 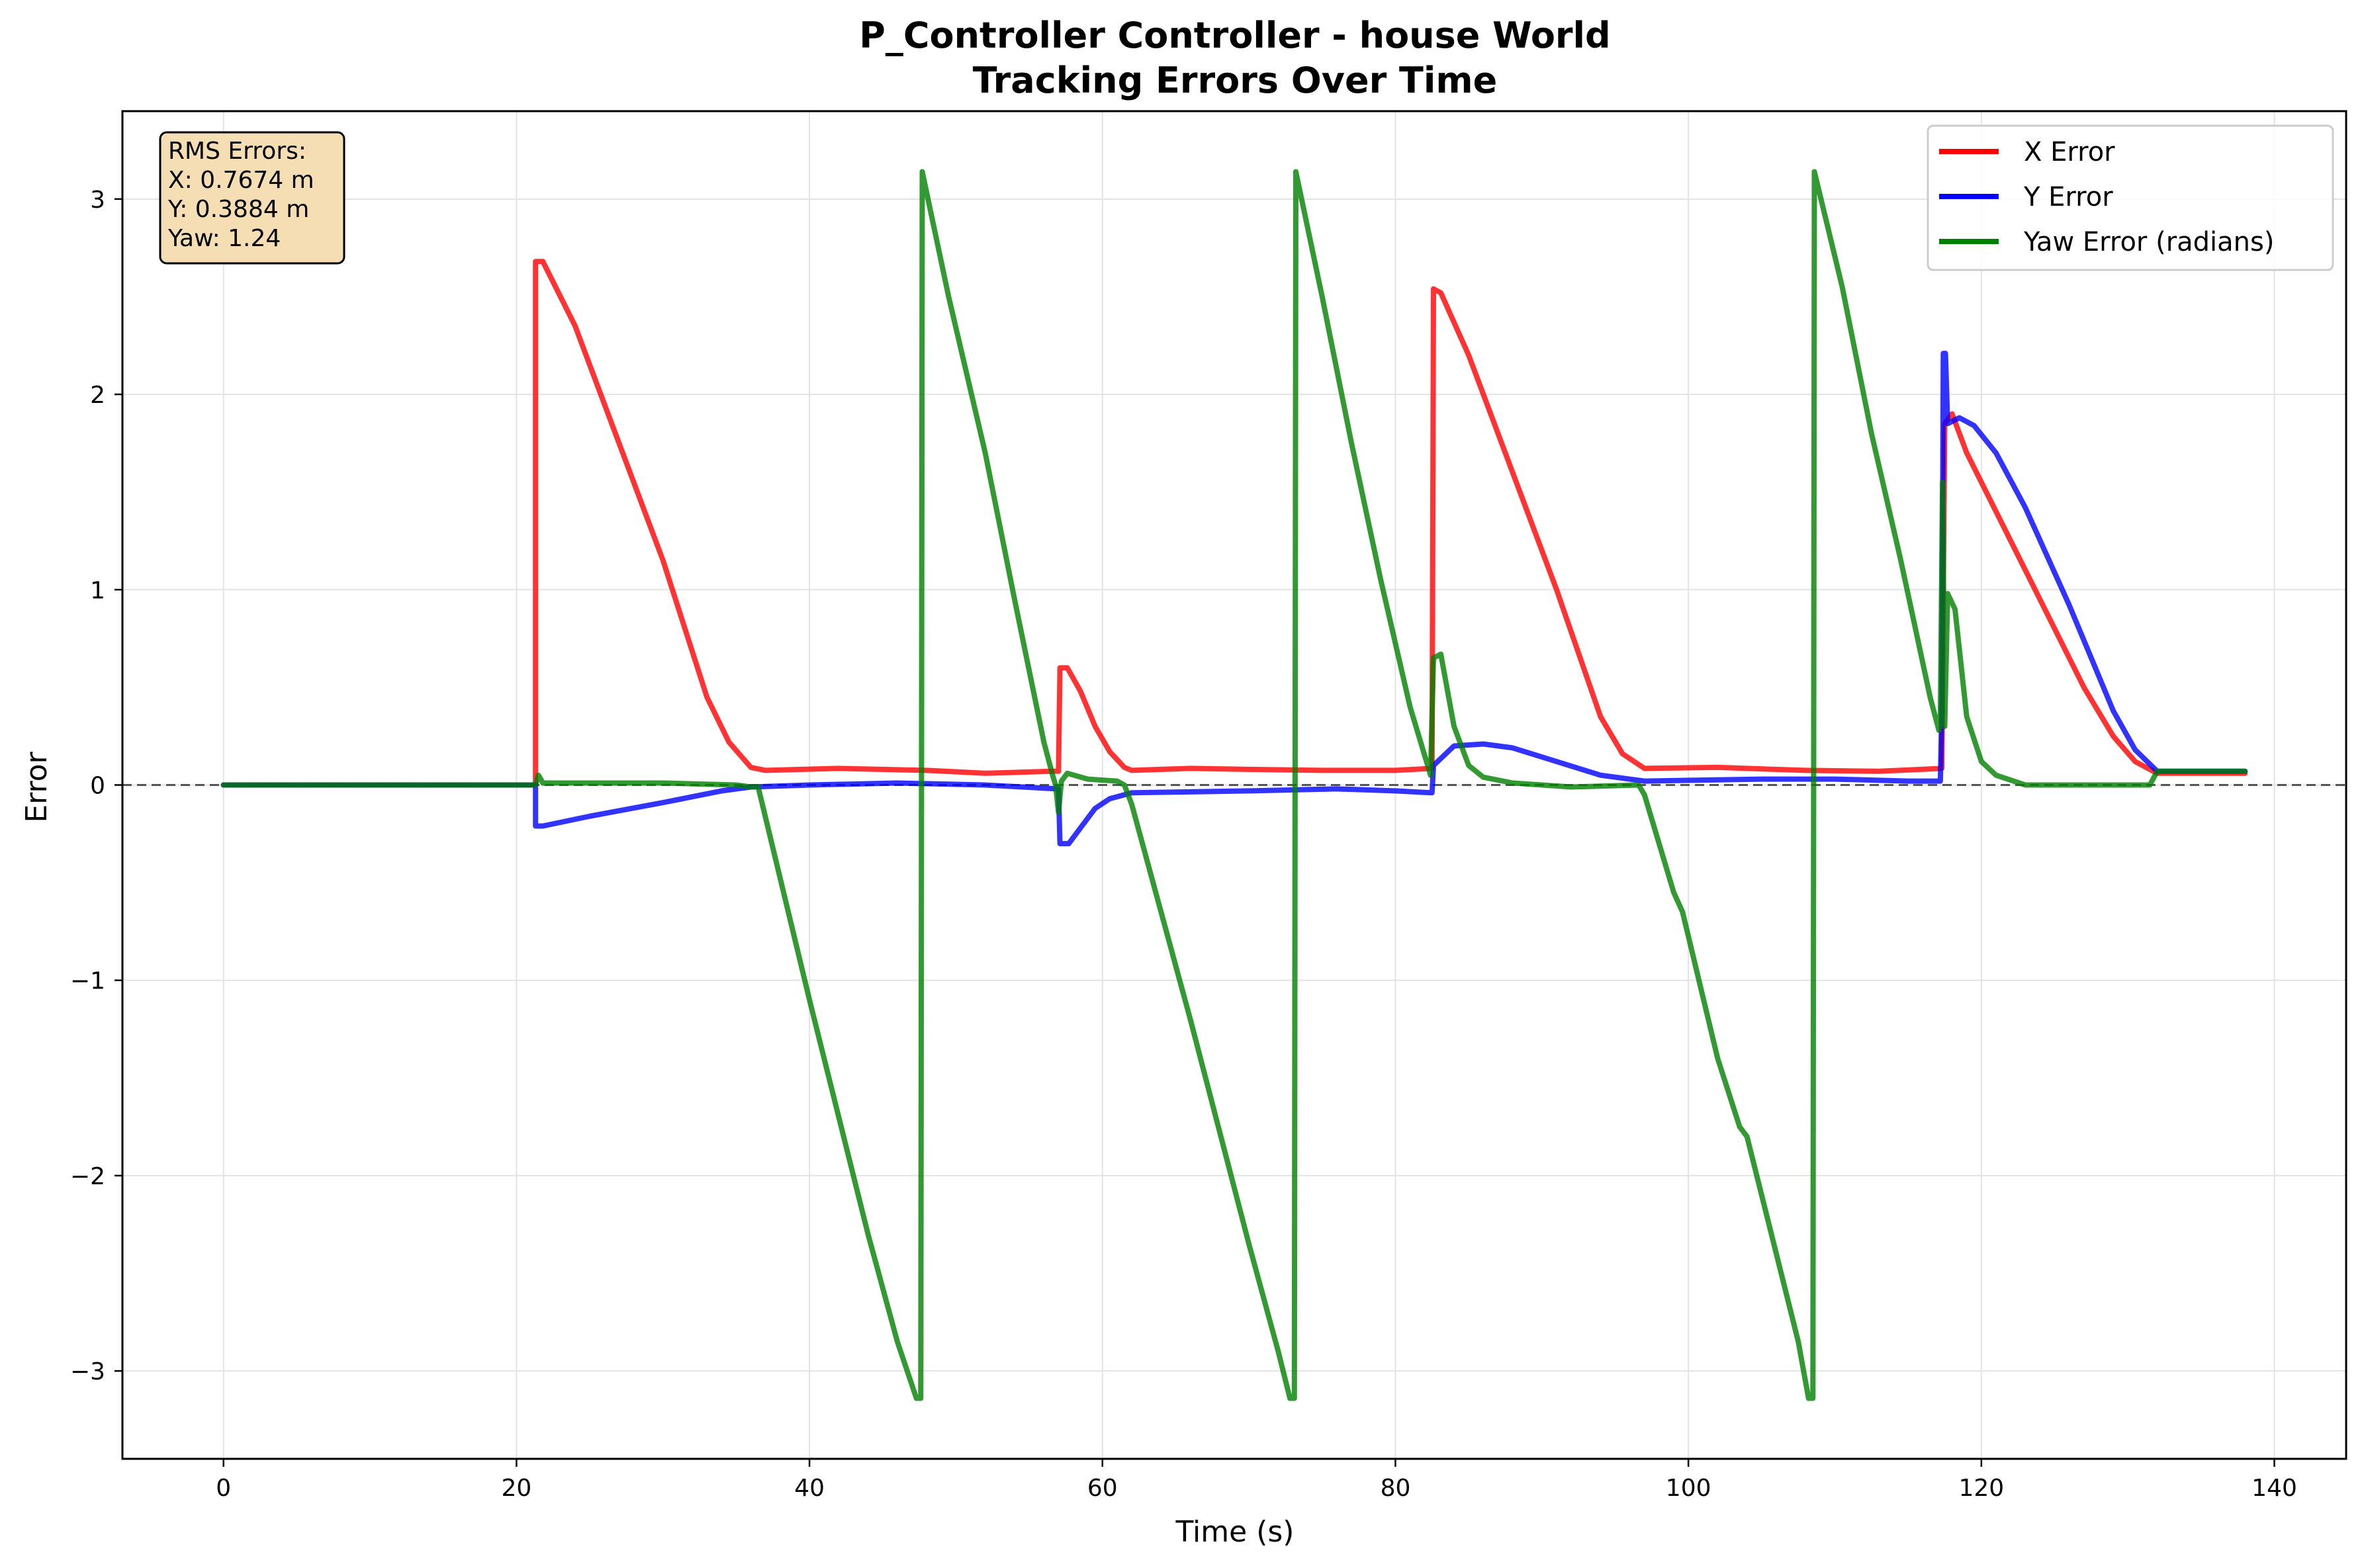 What do you see at coordinates (1689, 1489) in the screenshot?
I see `x-tick-label: 100` at bounding box center [1689, 1489].